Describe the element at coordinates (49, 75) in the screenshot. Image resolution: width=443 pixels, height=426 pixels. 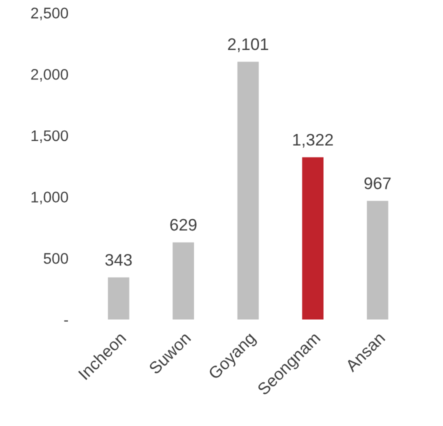
I see `y-tick-label: 2,000` at that location.